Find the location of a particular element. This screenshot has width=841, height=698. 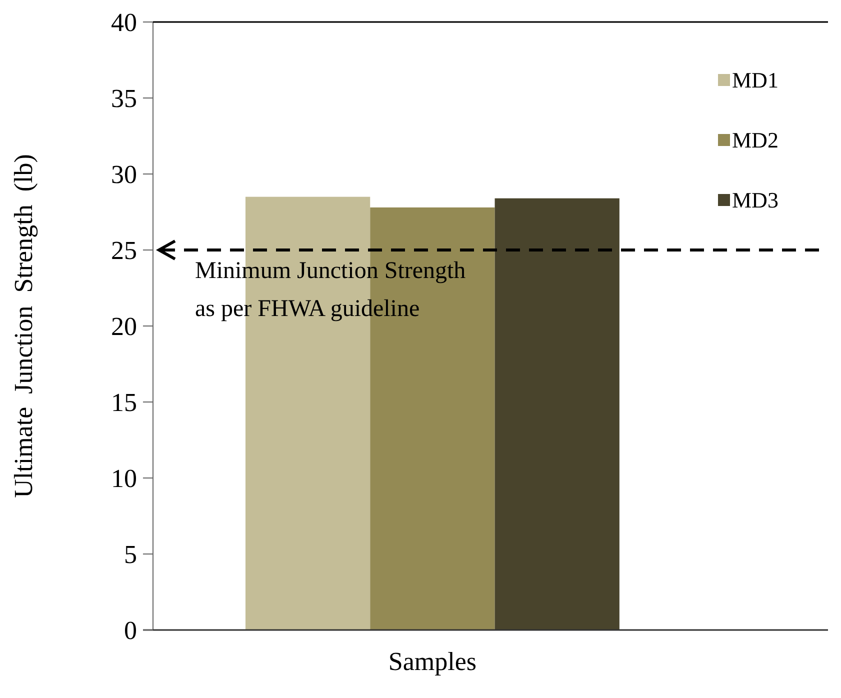

y-axis-title: Ultimate Junction Strength (lb) is located at coordinates (23, 326).